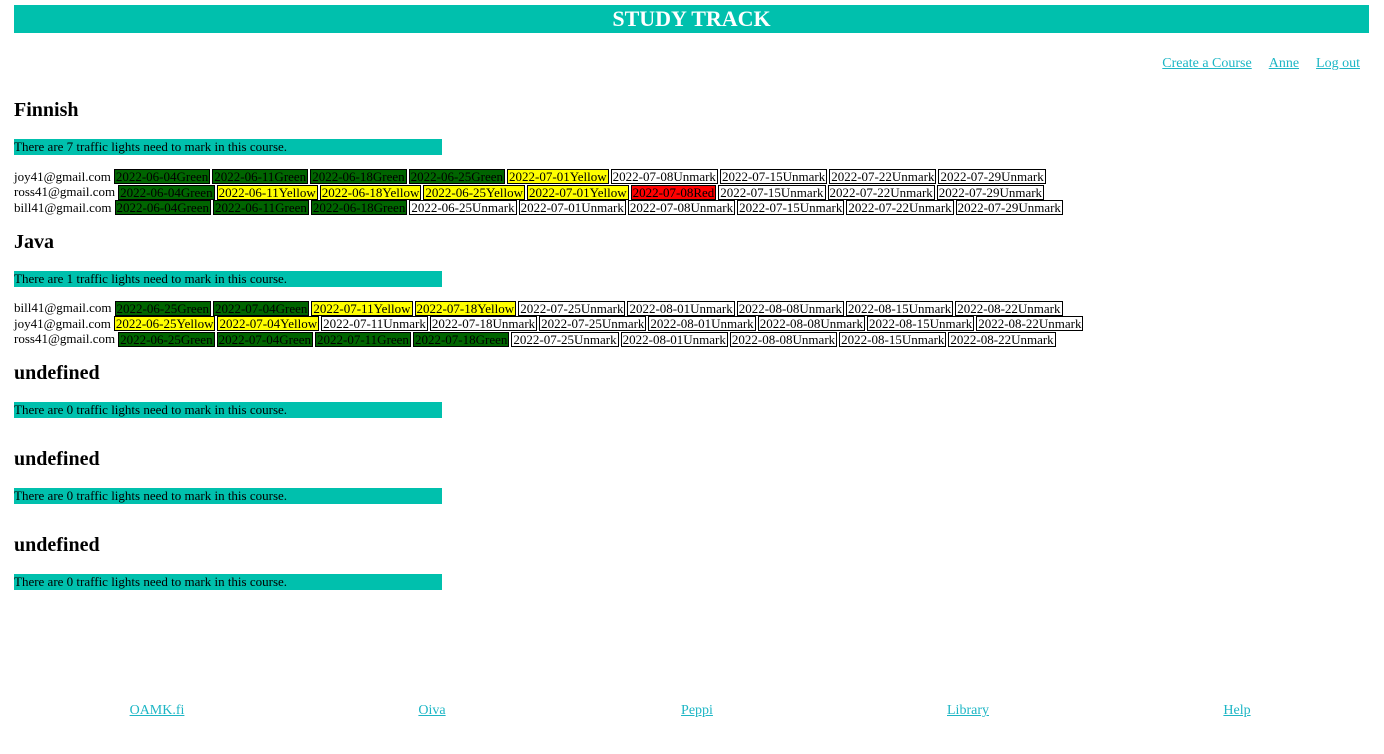  What do you see at coordinates (363, 339) in the screenshot?
I see `traffic-light-green: 2022-07-11Green` at bounding box center [363, 339].